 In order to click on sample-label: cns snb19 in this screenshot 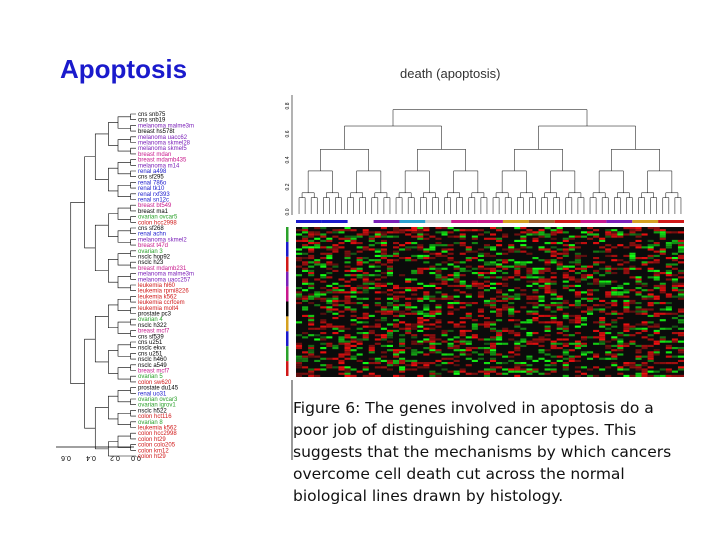, I will do `click(152, 121)`.